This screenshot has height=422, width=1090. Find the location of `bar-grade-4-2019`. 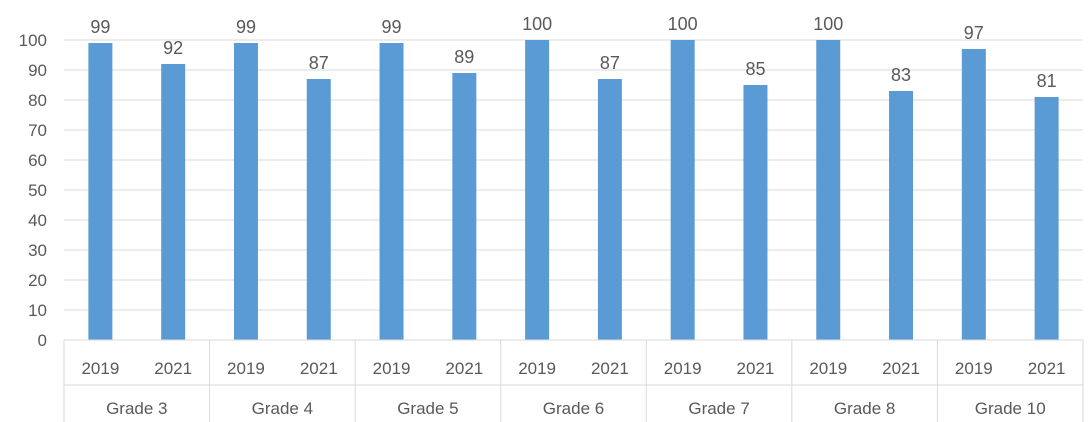

bar-grade-4-2019 is located at coordinates (245, 191).